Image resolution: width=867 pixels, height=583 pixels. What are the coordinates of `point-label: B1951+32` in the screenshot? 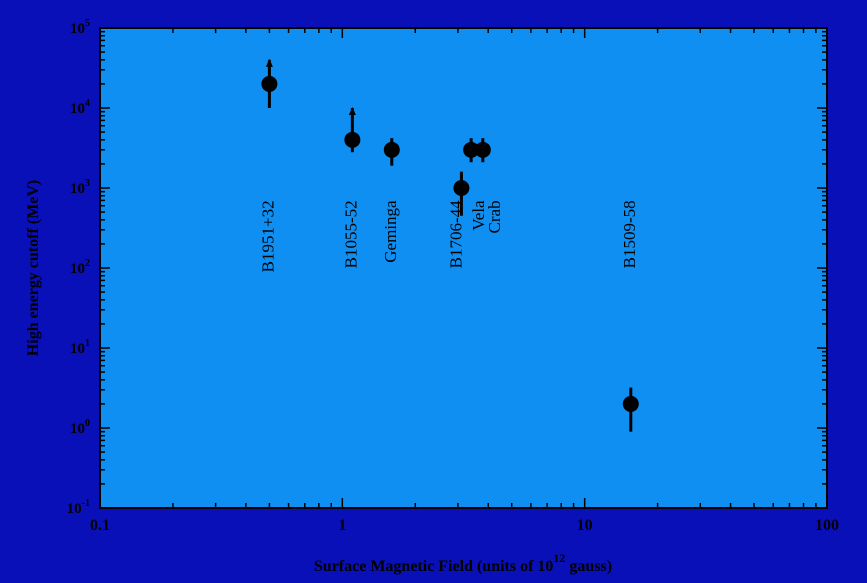 It's located at (267, 236).